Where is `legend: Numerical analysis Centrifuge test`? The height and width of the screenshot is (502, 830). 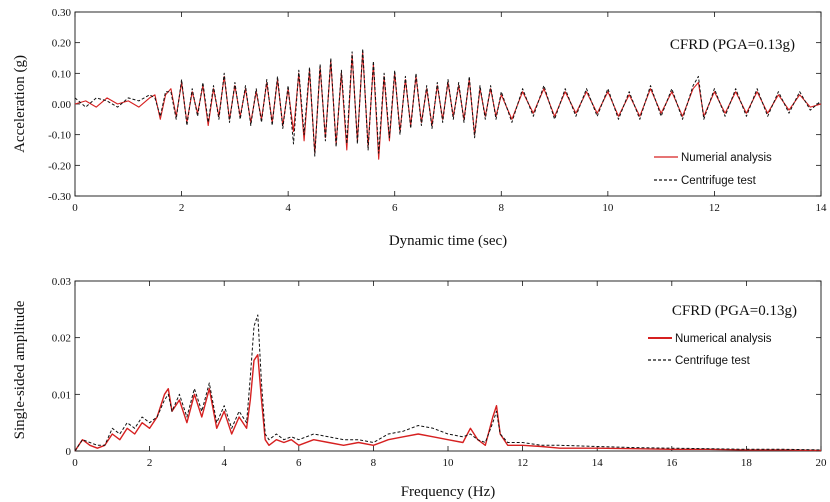
legend: Numerical analysis Centrifuge test is located at coordinates (710, 350).